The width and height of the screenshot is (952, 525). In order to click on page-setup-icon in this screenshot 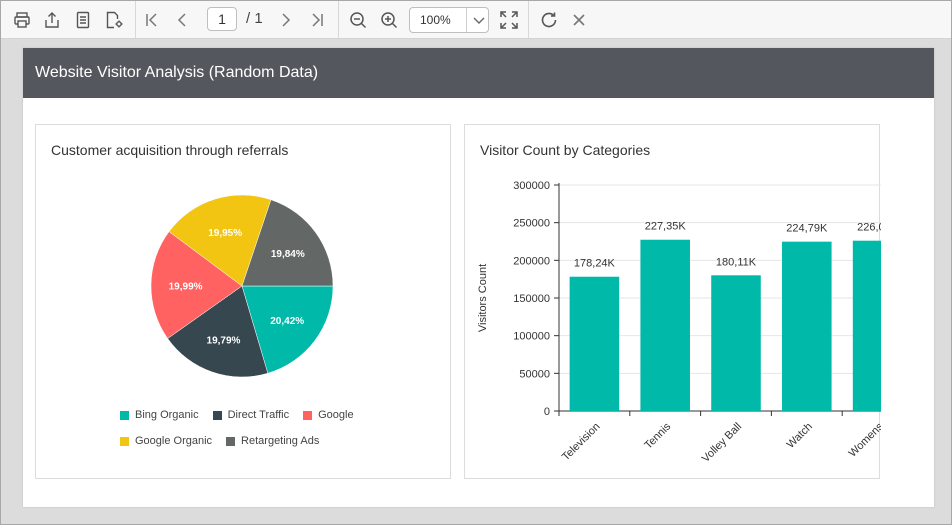, I will do `click(114, 20)`.